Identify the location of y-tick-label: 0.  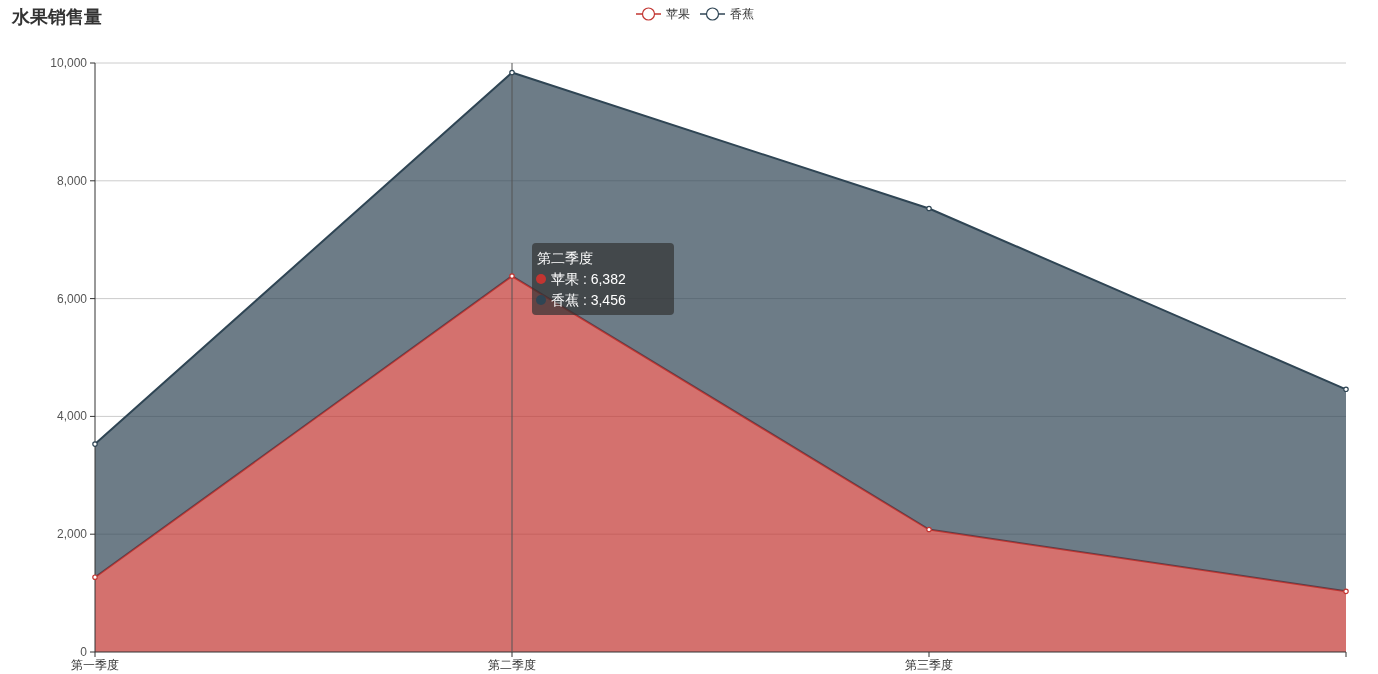
(84, 652).